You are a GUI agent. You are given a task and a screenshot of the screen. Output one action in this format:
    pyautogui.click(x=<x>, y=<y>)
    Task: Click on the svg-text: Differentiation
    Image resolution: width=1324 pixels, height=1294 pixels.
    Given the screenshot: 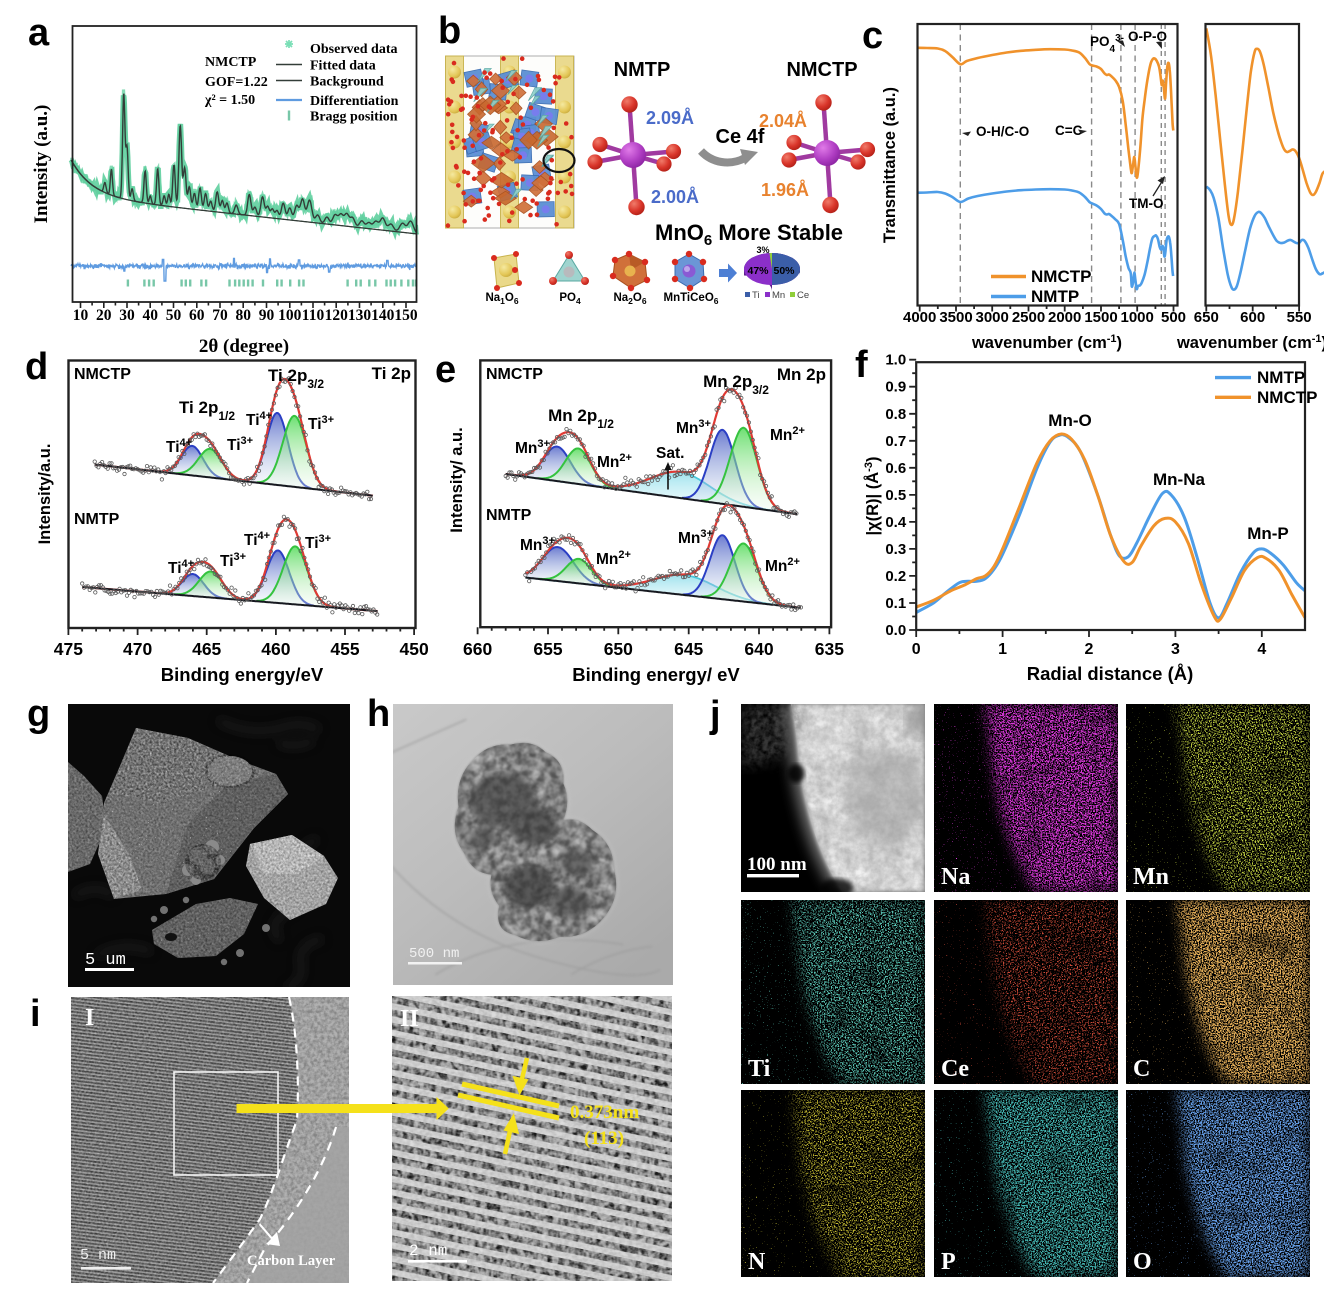 What is the action you would take?
    pyautogui.click(x=354, y=101)
    